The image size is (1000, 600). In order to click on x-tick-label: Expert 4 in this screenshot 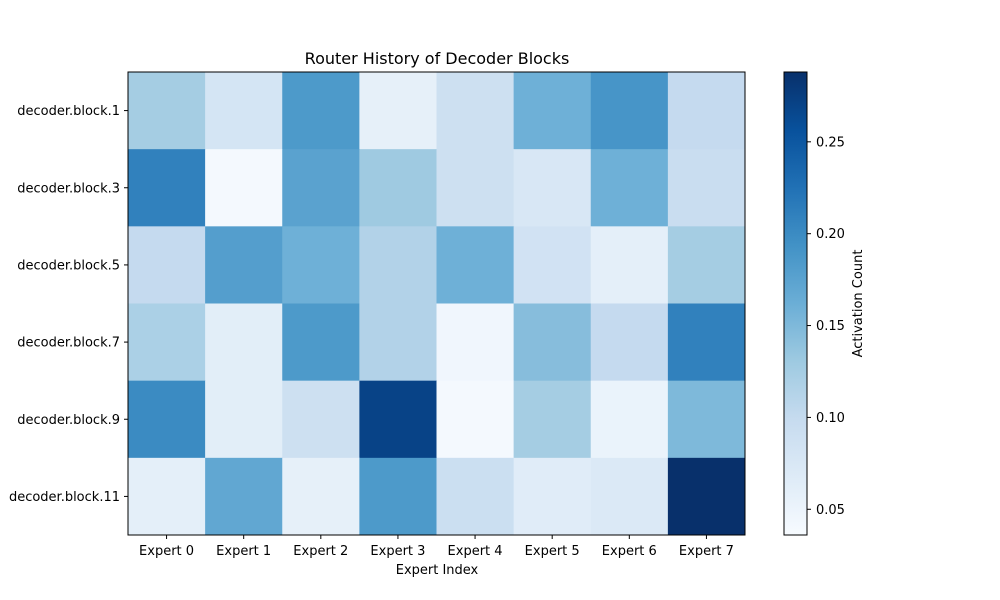, I will do `click(475, 551)`.